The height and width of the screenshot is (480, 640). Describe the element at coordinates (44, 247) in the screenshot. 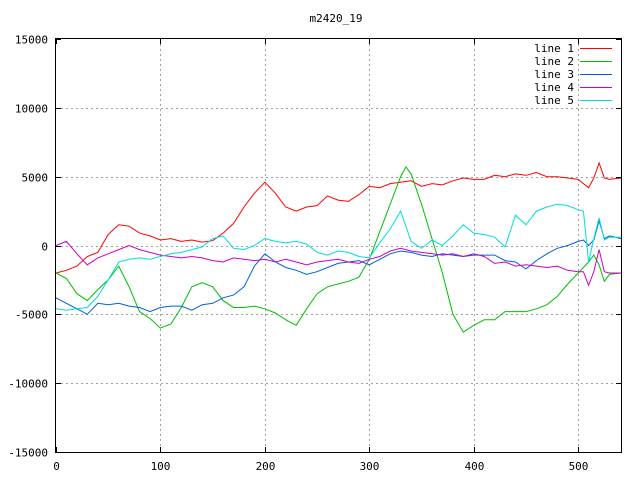

I see `y-tick-label: 0` at that location.